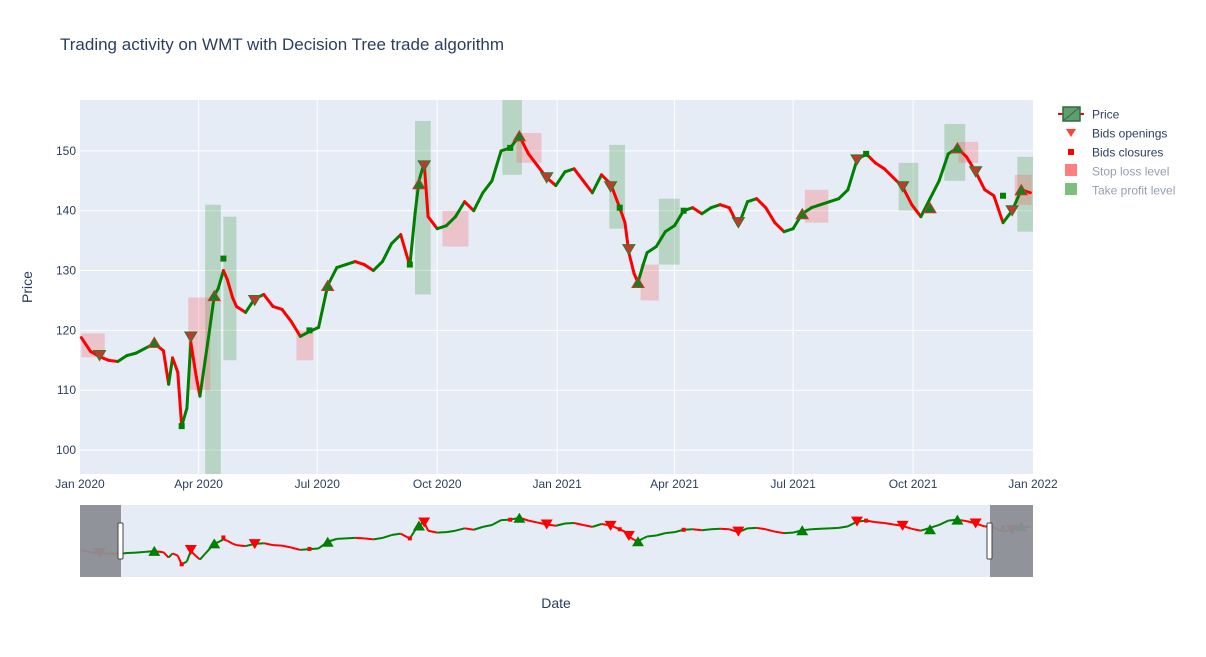 Image resolution: width=1206 pixels, height=657 pixels. What do you see at coordinates (1089, 114) in the screenshot?
I see `legend-item-price: Price` at bounding box center [1089, 114].